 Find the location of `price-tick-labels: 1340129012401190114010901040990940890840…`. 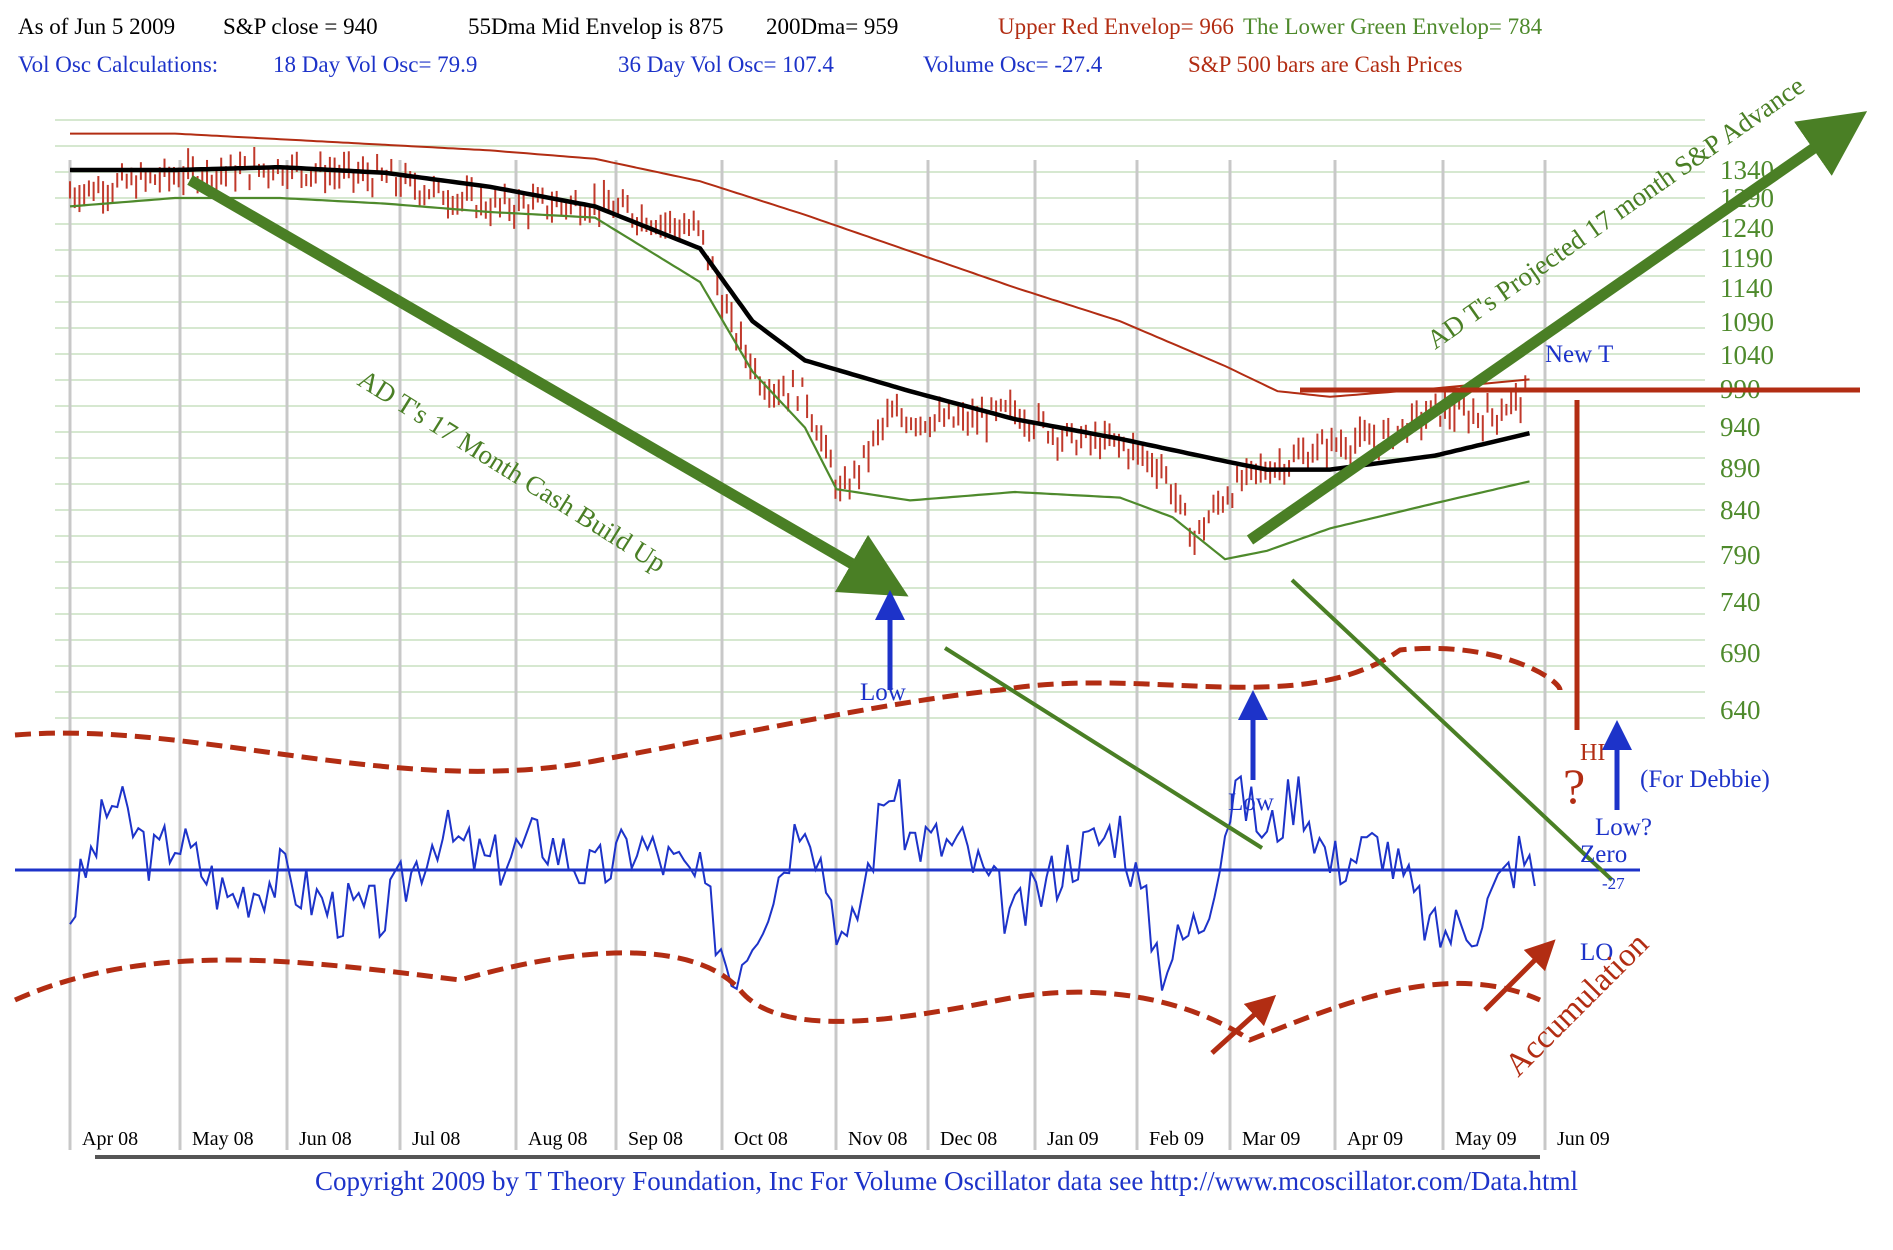

price-tick-labels: 1340129012401190114010901040990940890840… is located at coordinates (1747, 440).